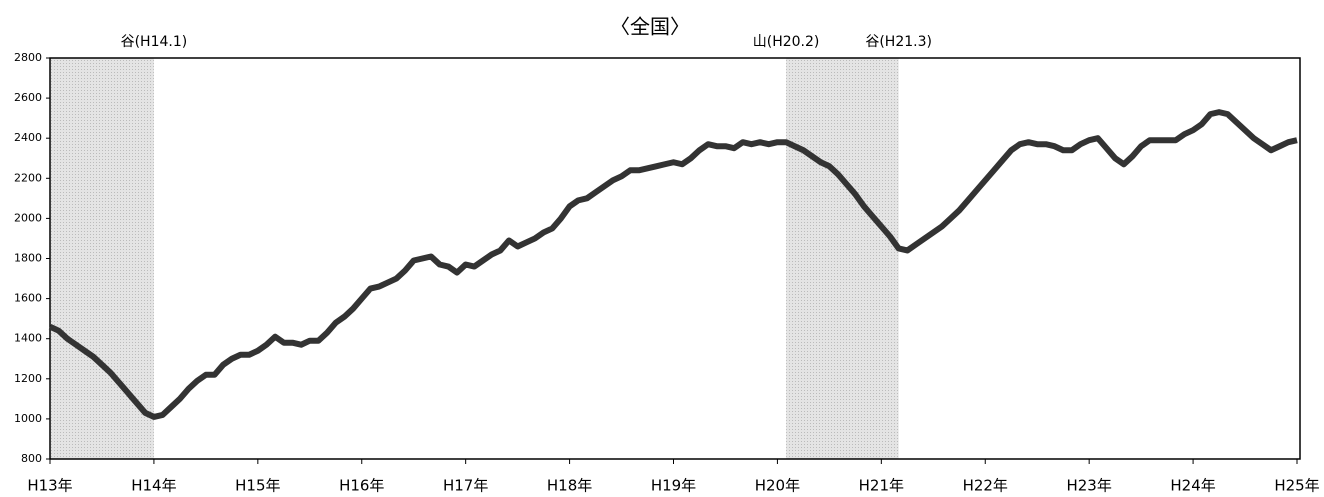 The height and width of the screenshot is (497, 1324). What do you see at coordinates (28, 378) in the screenshot?
I see `y-tick-label: 1200` at bounding box center [28, 378].